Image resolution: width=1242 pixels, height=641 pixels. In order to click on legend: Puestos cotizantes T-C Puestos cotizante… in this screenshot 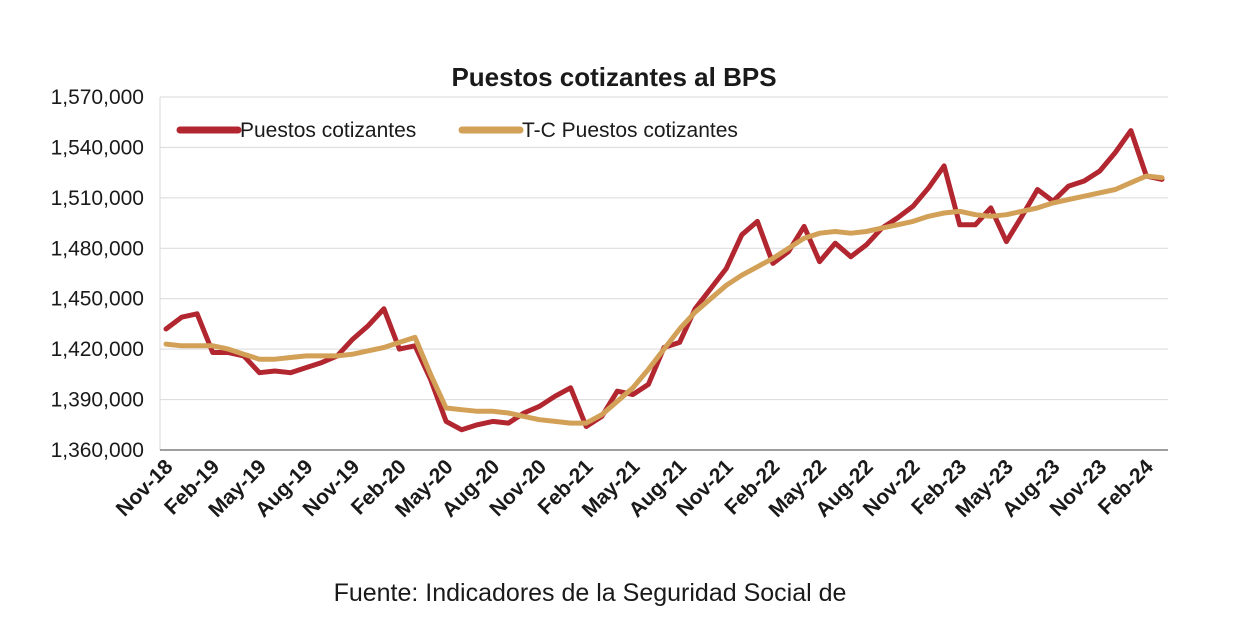, I will do `click(457, 130)`.